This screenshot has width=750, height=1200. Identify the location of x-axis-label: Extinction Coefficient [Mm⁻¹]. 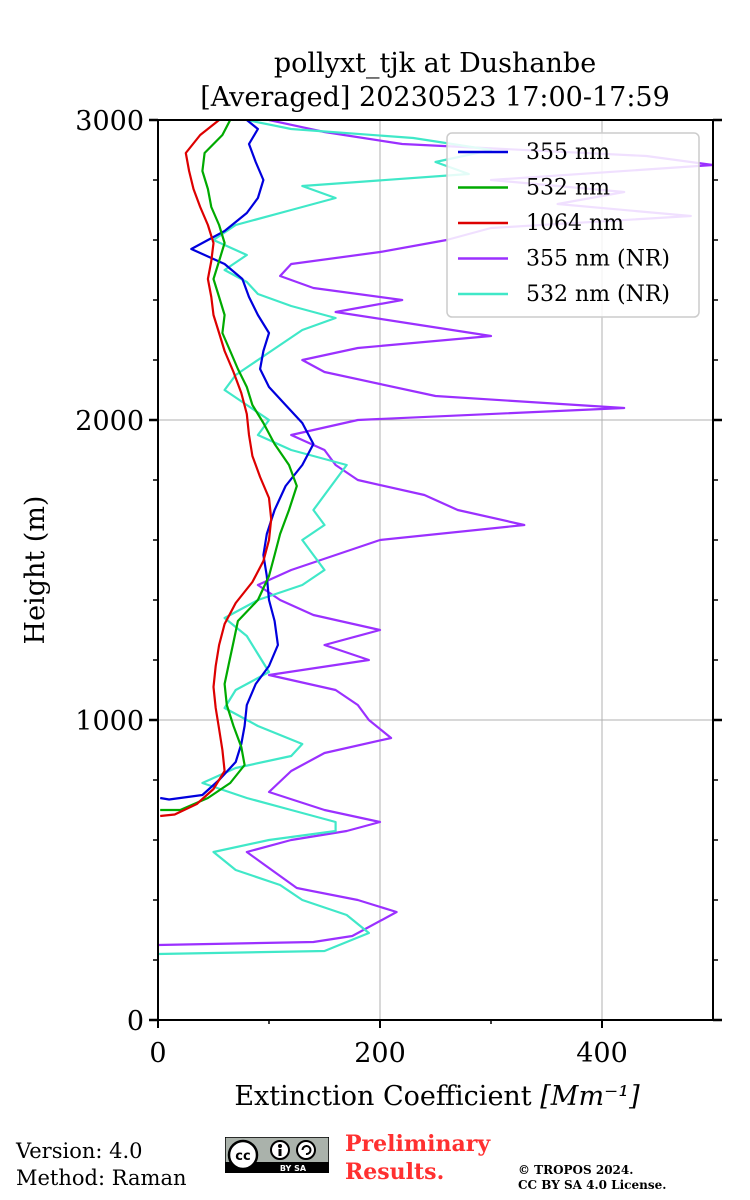
(437, 1096).